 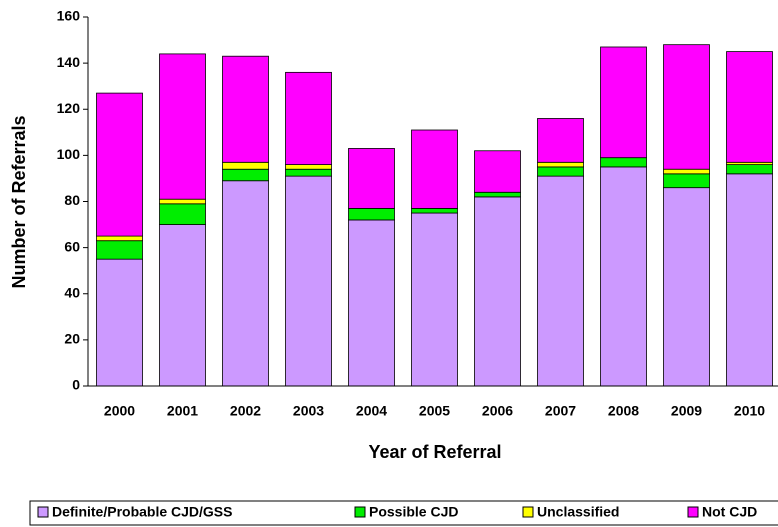 What do you see at coordinates (142, 512) in the screenshot?
I see `legend-label: Definite/Probable CJD/GSS` at bounding box center [142, 512].